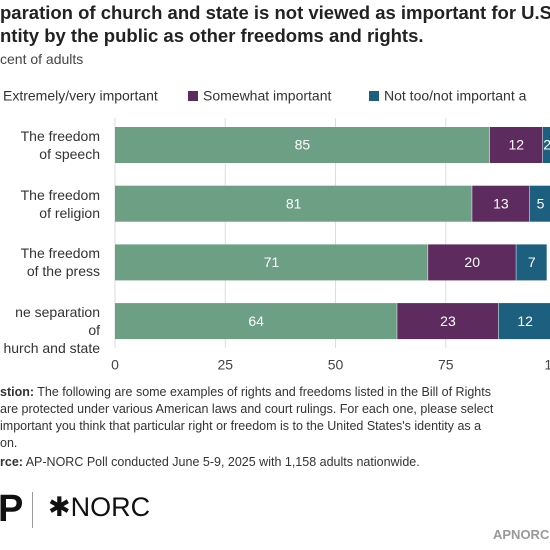 This screenshot has height=550, width=550. I want to click on category-label: The freedom of religion, so click(60, 203).